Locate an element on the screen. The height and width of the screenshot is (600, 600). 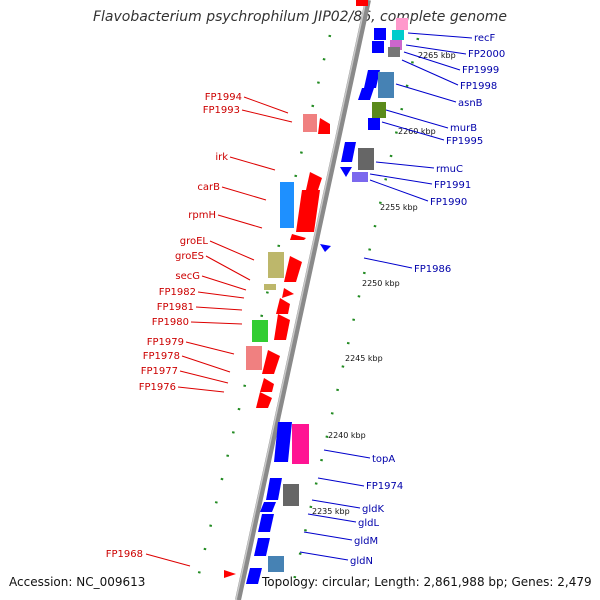
gene-label: FP1990 is located at coordinates (448, 202).